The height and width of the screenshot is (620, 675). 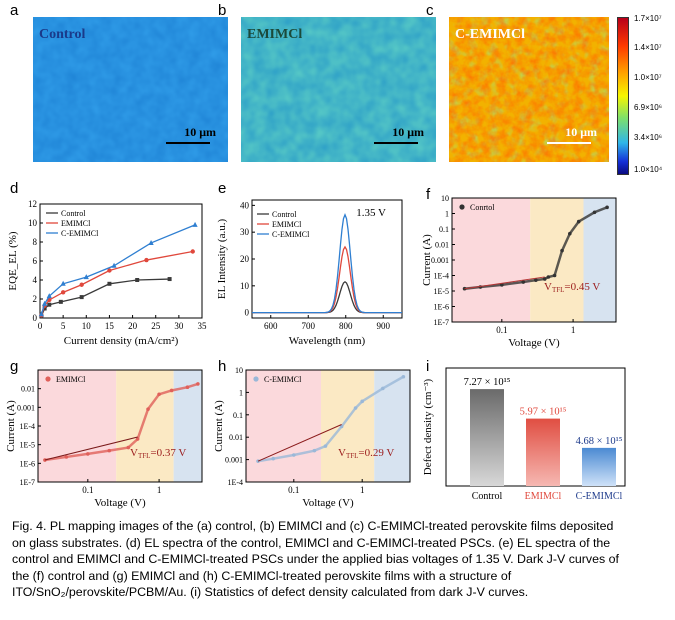 I want to click on legend-label: Control, so click(x=284, y=214).